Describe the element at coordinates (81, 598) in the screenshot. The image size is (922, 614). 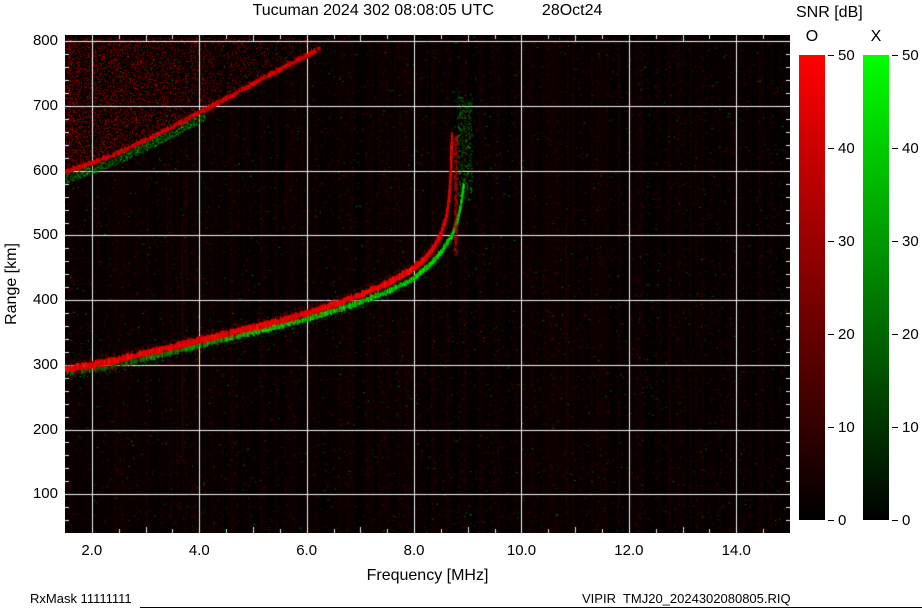
I see `rxmask-label: RxMask 11111111` at that location.